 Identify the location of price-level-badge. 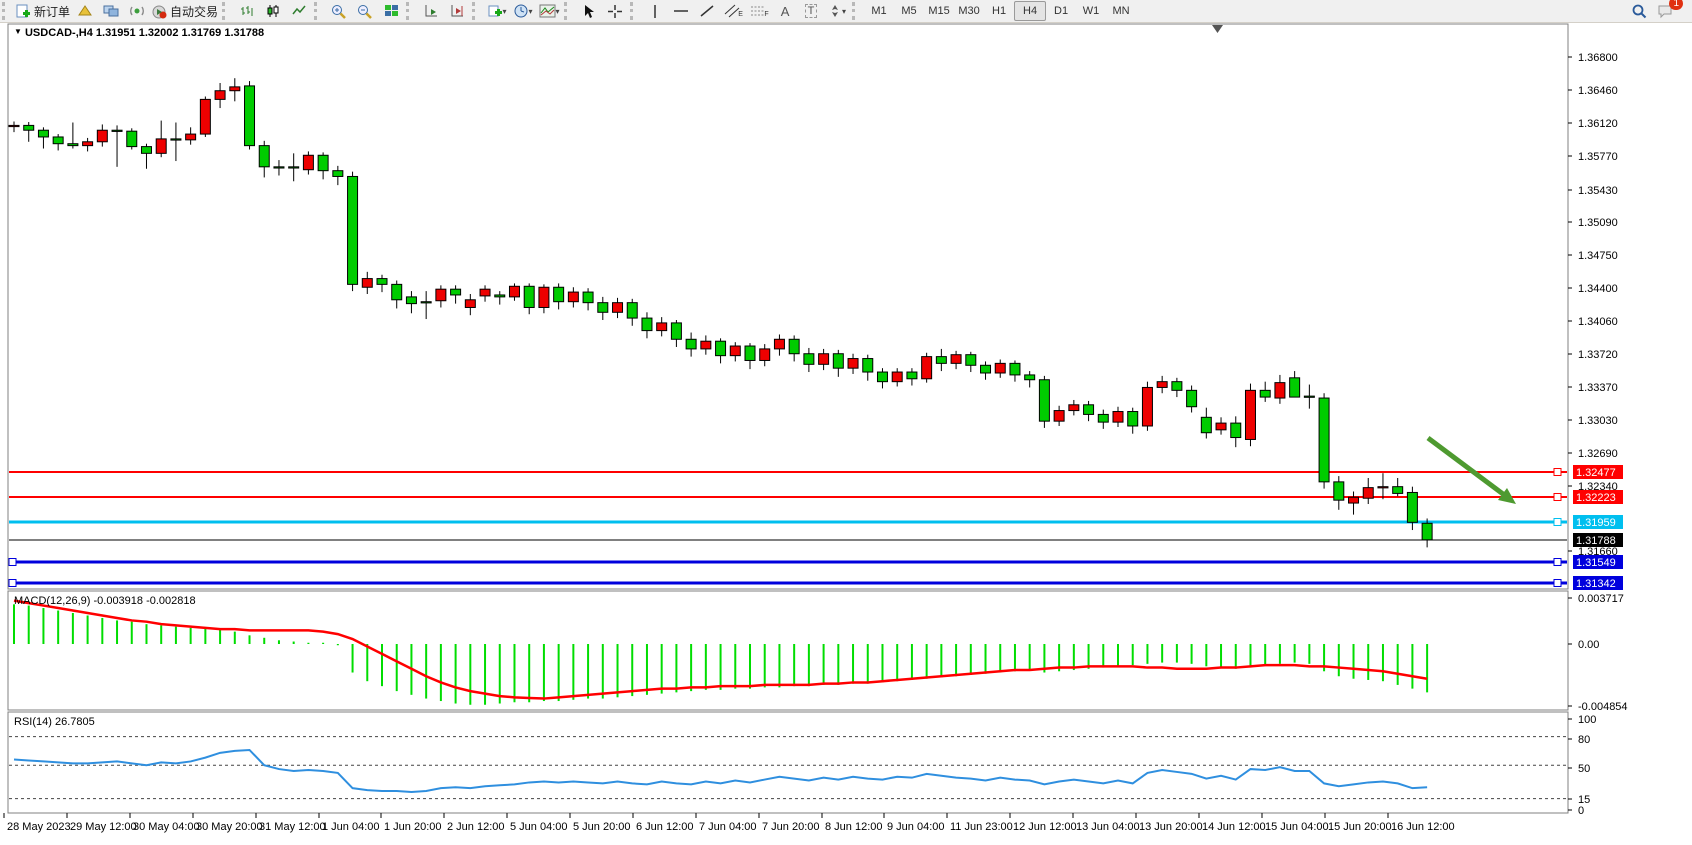
(1598, 540).